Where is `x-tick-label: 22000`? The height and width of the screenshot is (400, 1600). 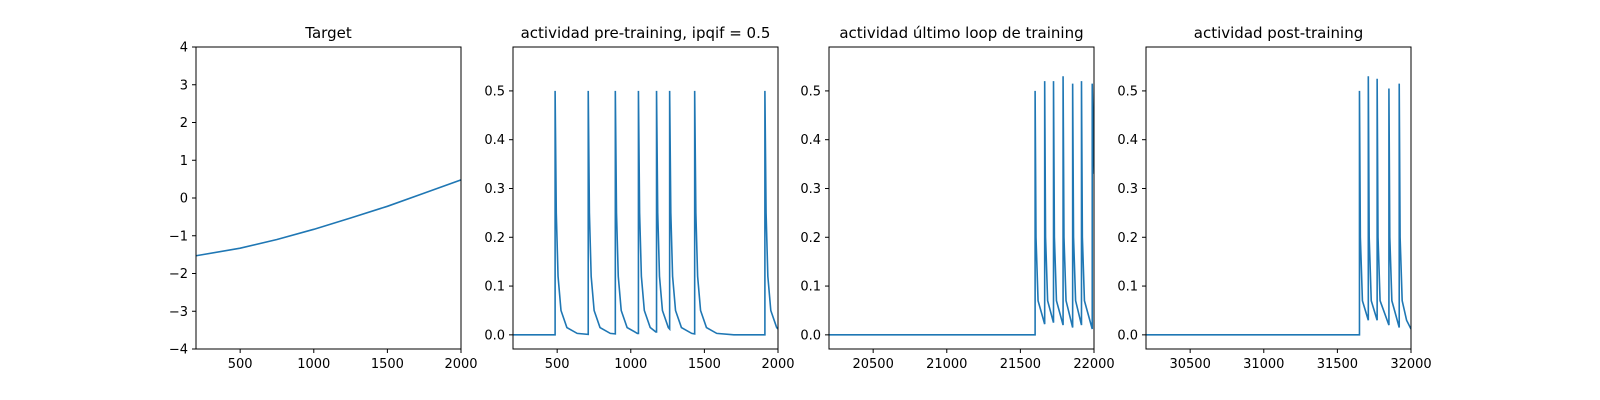
x-tick-label: 22000 is located at coordinates (1093, 364).